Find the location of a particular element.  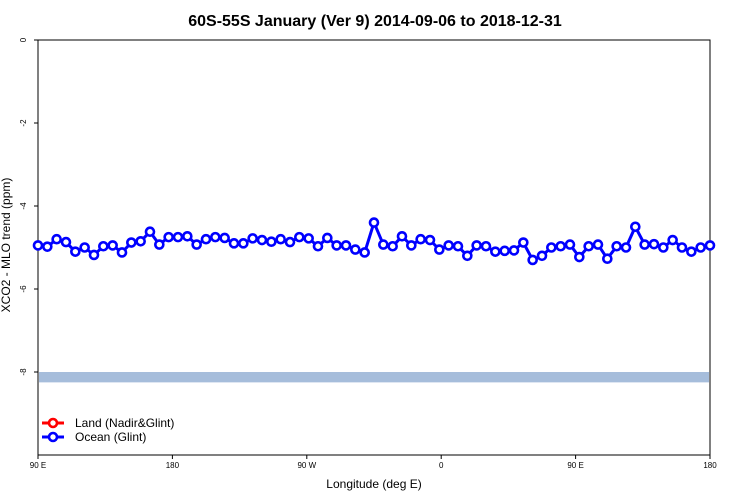

y-axis-label: XCO2 - MLO trend (ppm) is located at coordinates (6, 245).